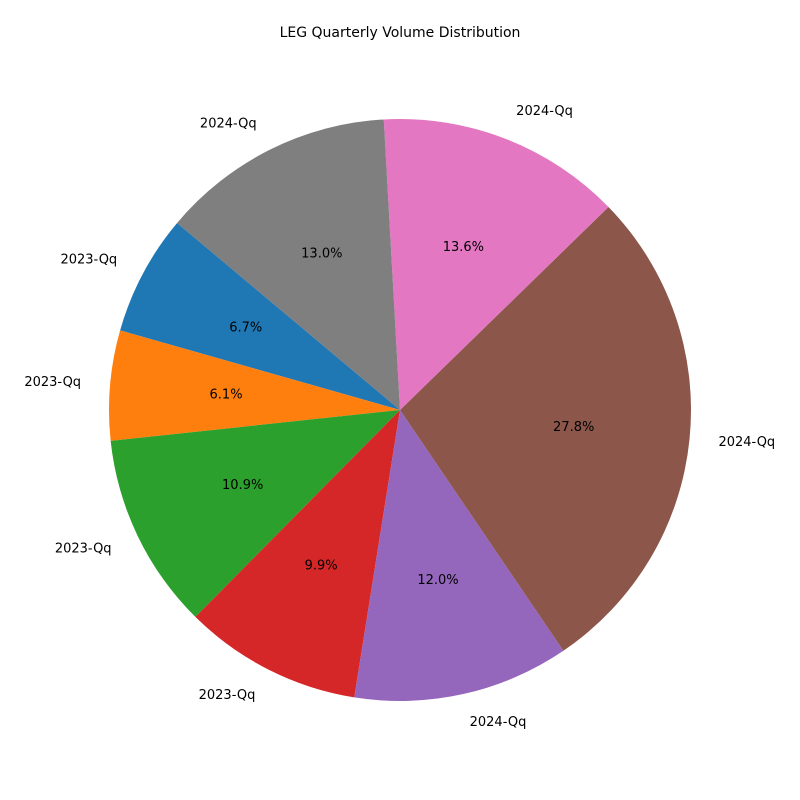  I want to click on slice-percent-label: 9.9%, so click(321, 565).